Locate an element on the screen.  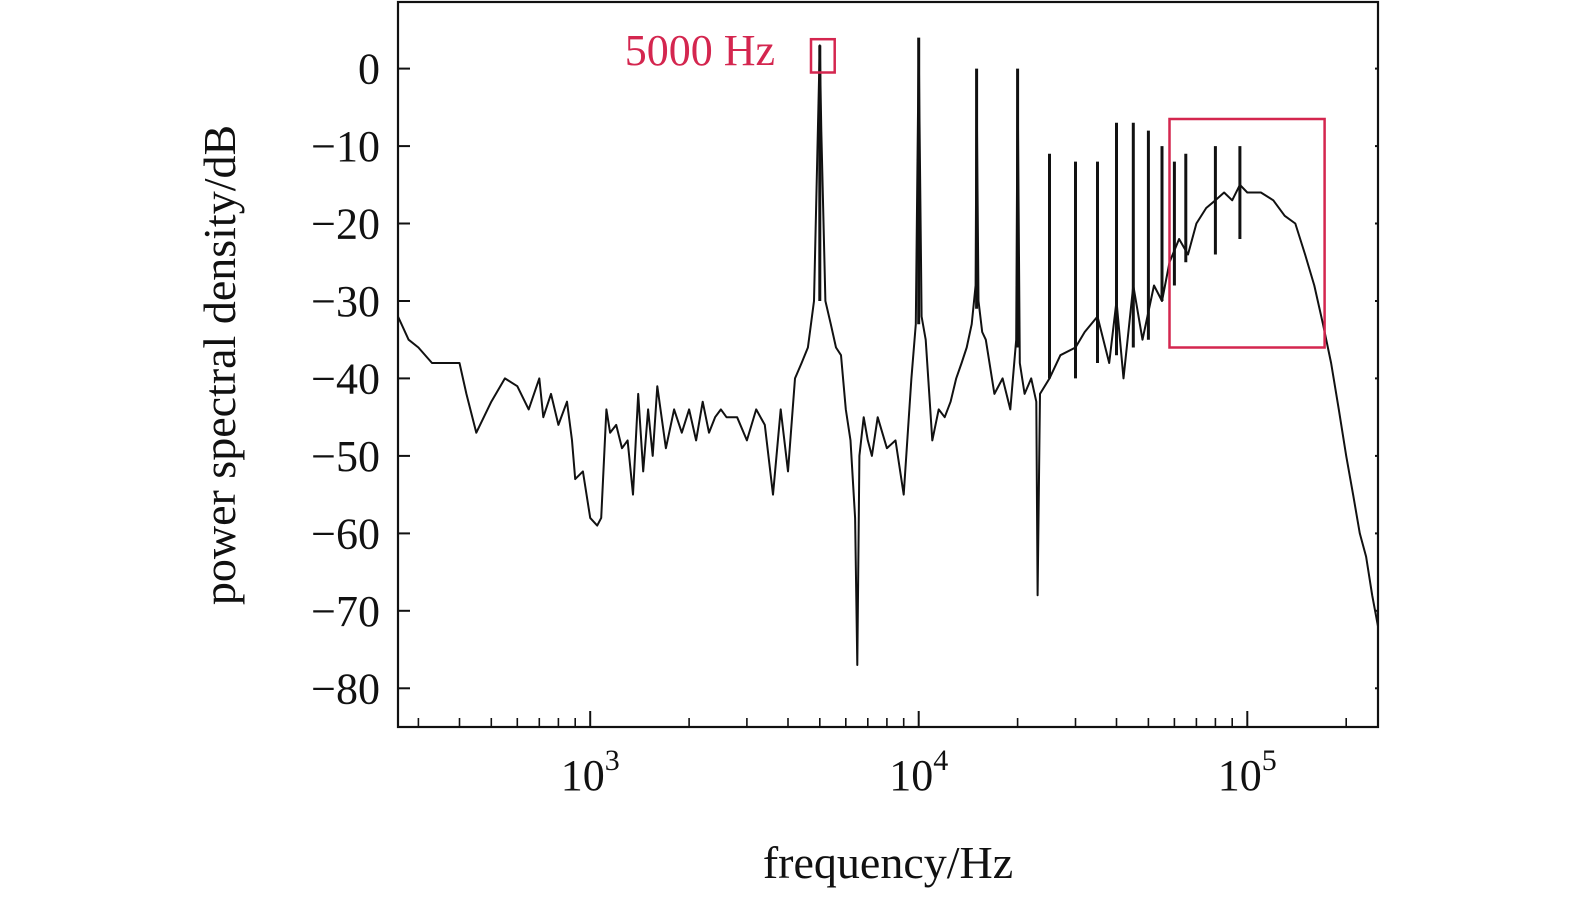
y-tick-label: −40 is located at coordinates (345, 378).